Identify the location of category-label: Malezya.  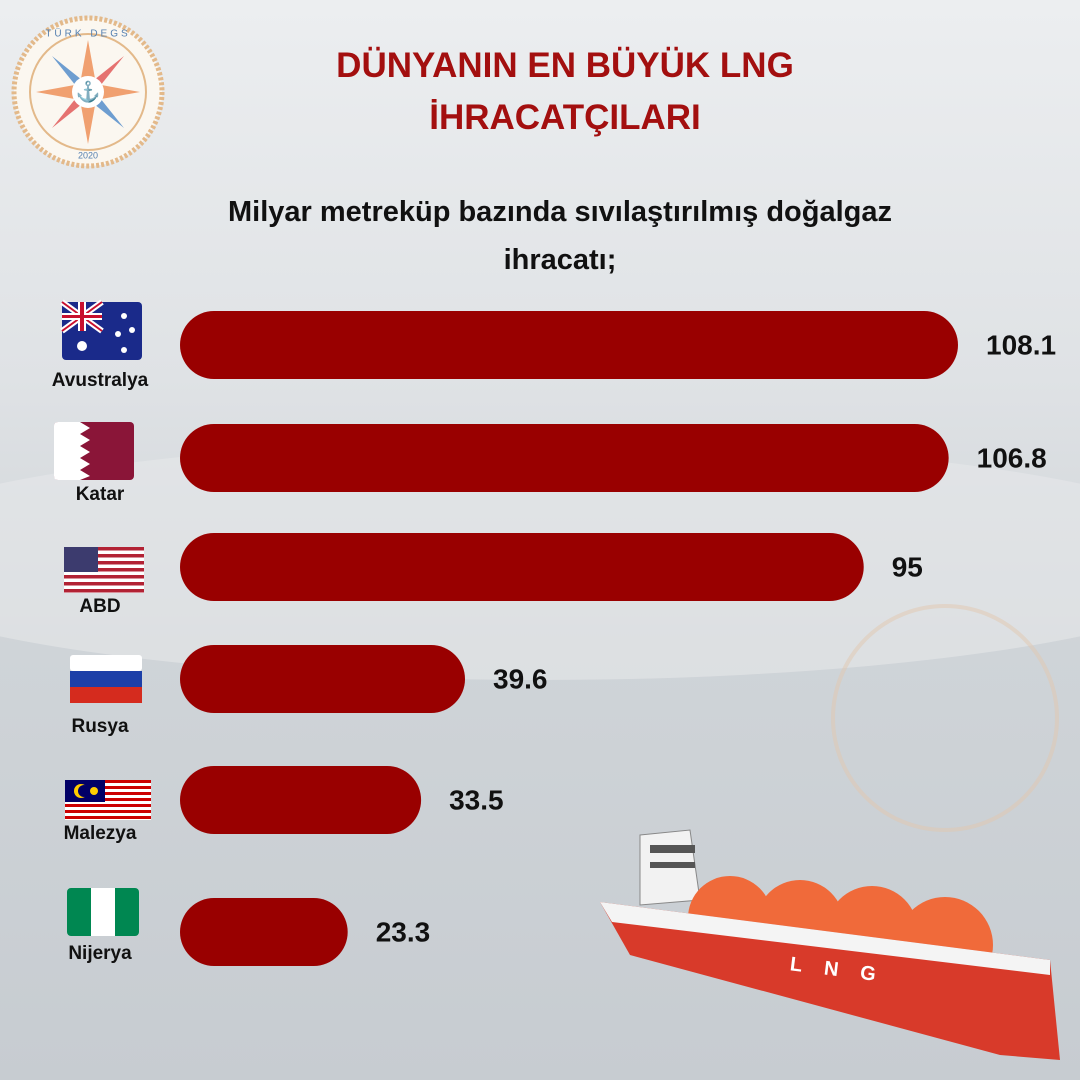
(100, 833).